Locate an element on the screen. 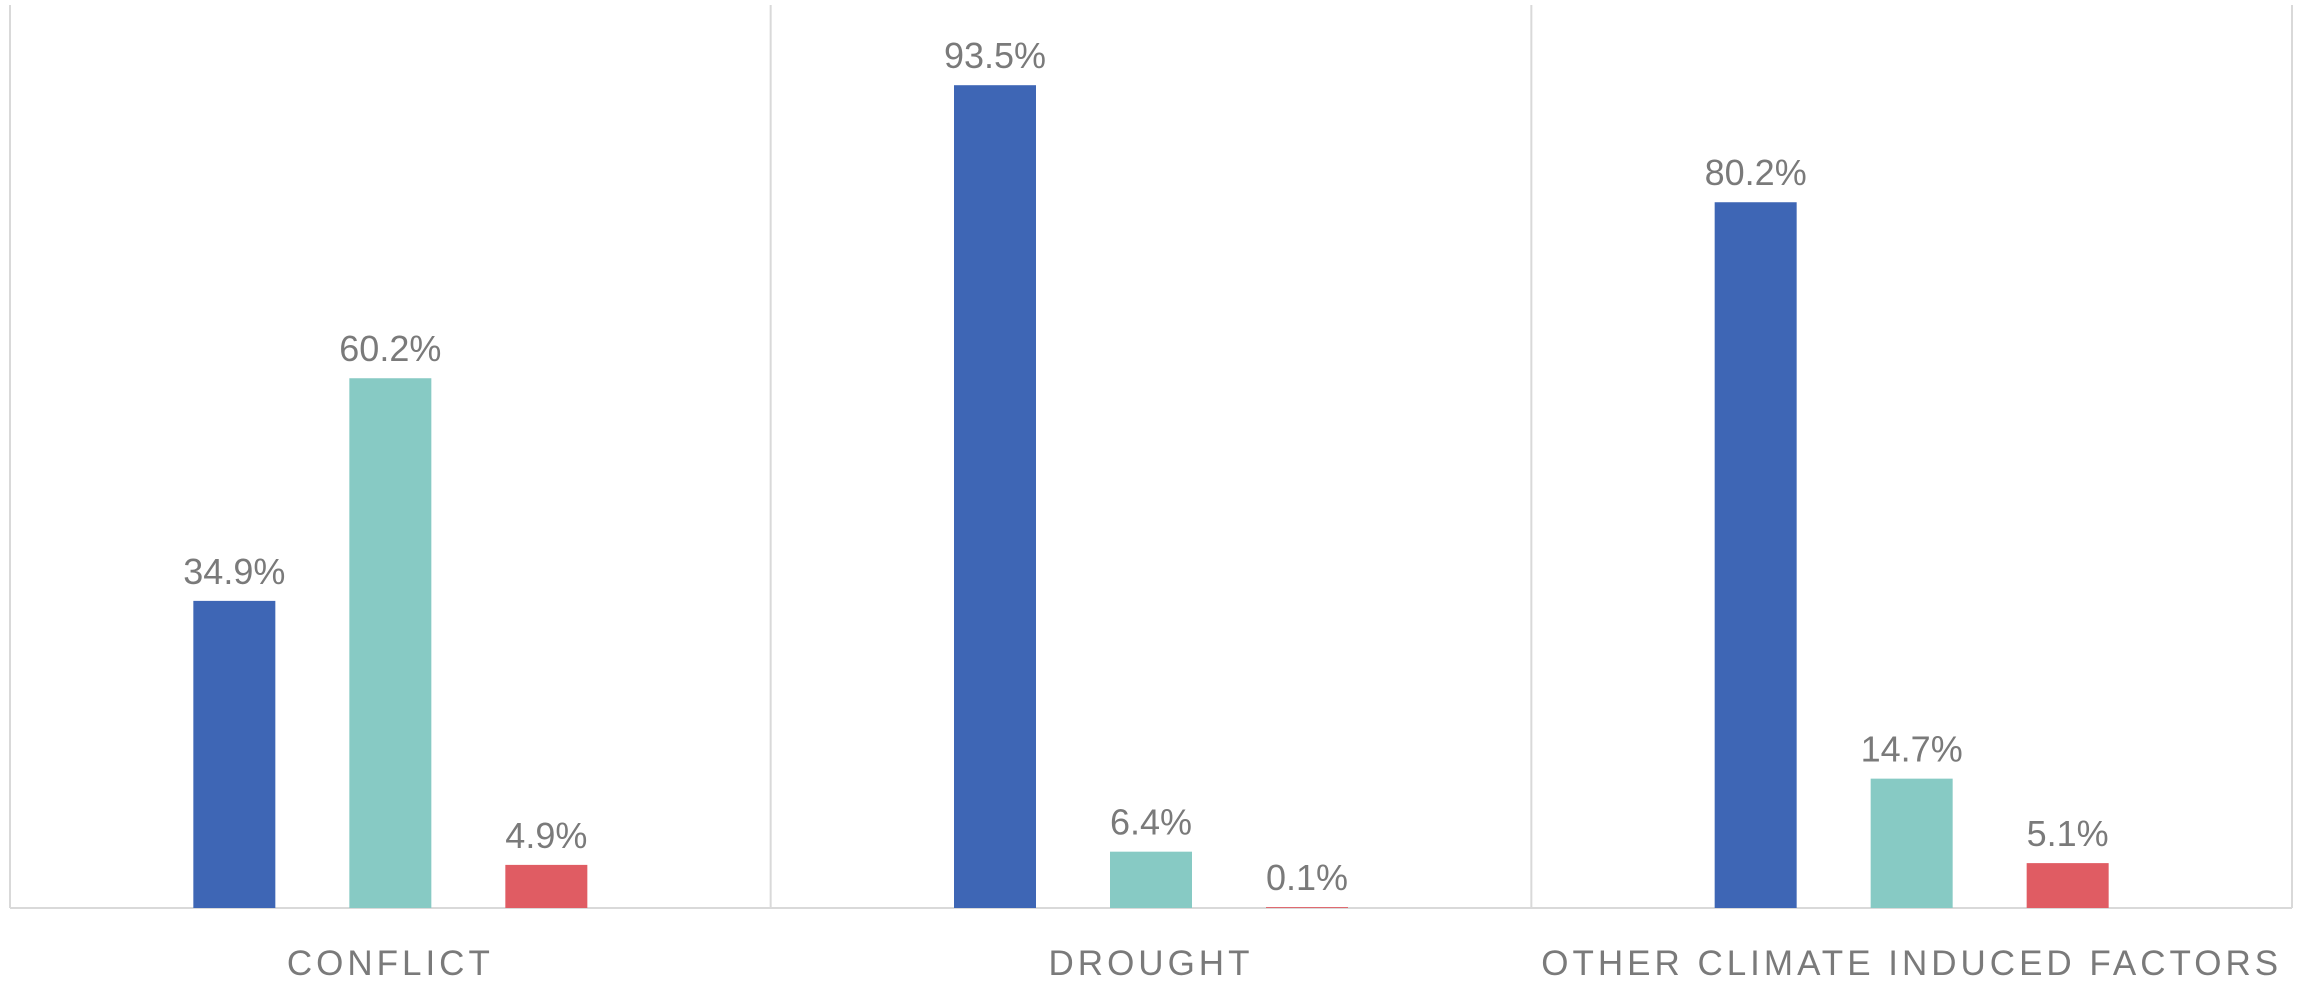 The height and width of the screenshot is (983, 2300). data-label: 6.4% is located at coordinates (1151, 822).